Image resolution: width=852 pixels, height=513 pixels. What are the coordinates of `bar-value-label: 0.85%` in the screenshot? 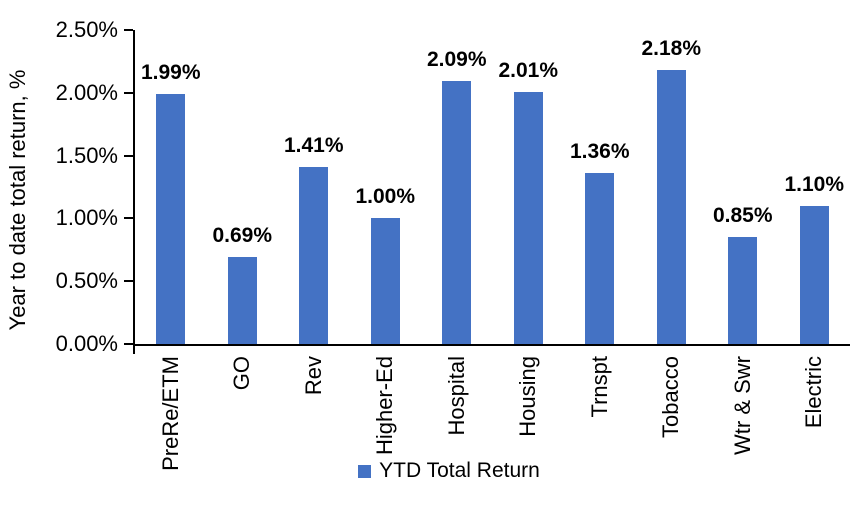 It's located at (742, 215).